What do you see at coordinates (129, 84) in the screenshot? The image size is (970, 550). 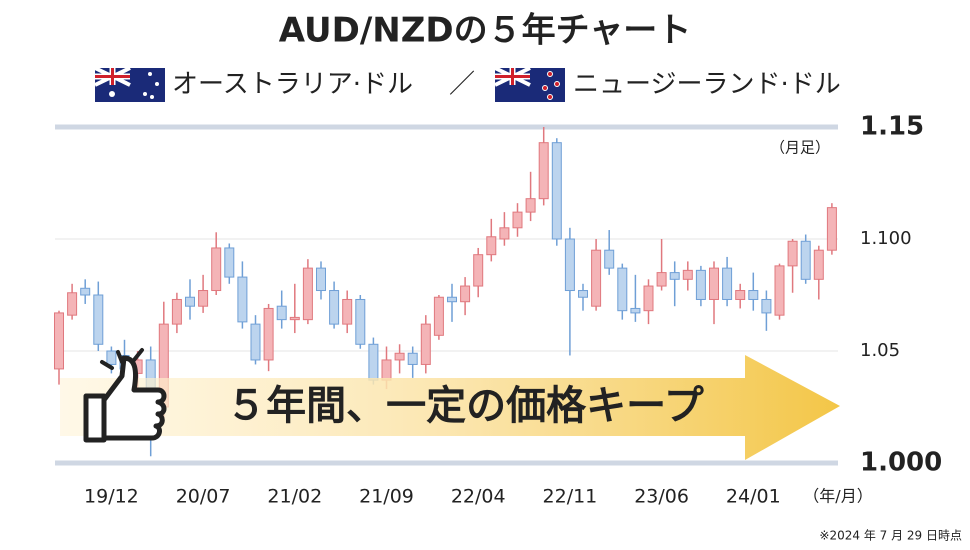 I see `flag-au` at bounding box center [129, 84].